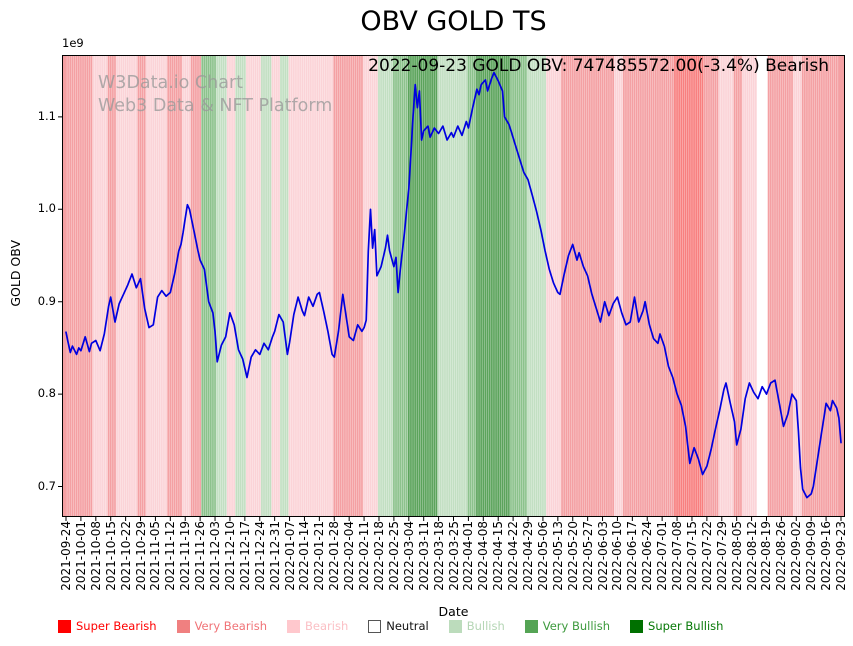 The width and height of the screenshot is (853, 646). Describe the element at coordinates (531, 626) in the screenshot. I see `legend-swatch-very_bullish` at that location.